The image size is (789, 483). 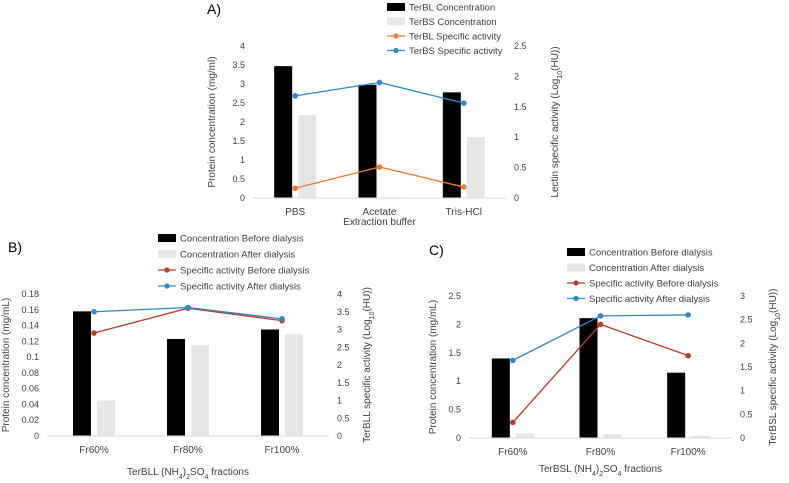 What do you see at coordinates (30, 294) in the screenshot?
I see `y-tick-label: 0.18` at bounding box center [30, 294].